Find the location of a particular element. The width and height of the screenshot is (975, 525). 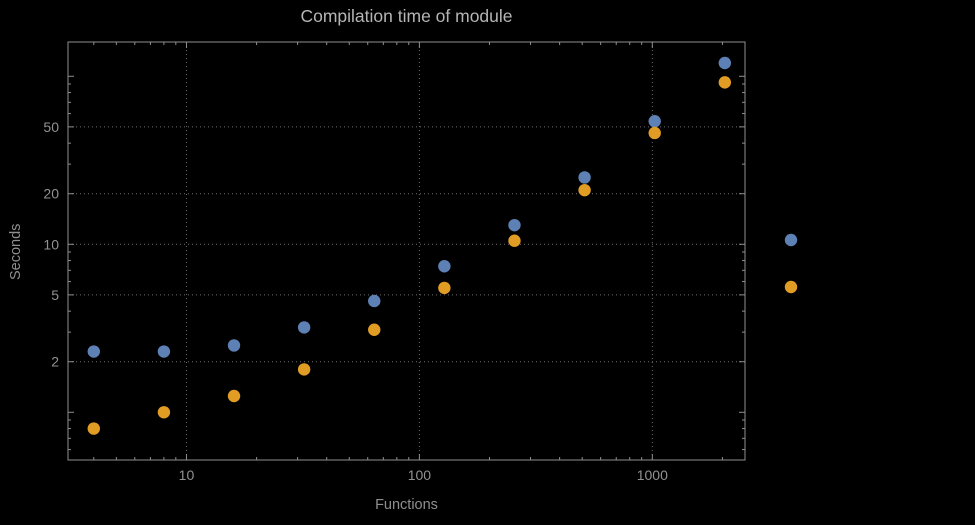

y-axis-label: Seconds is located at coordinates (16, 251).